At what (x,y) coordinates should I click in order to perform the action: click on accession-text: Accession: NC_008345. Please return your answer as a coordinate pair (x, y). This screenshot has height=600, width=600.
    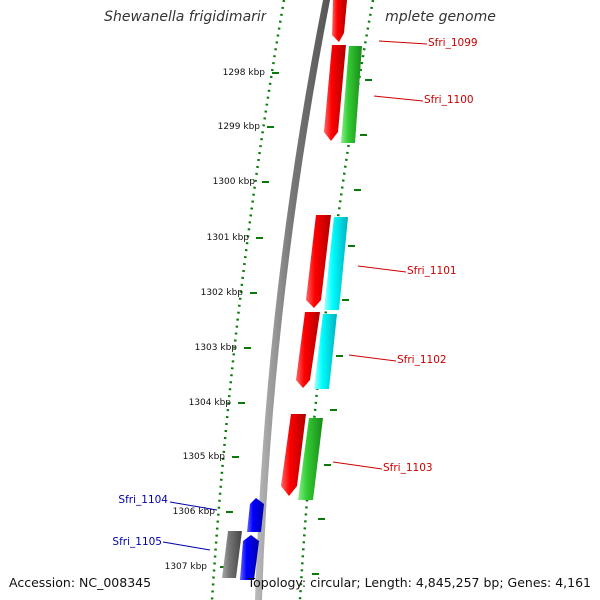
    Looking at the image, I should click on (80, 582).